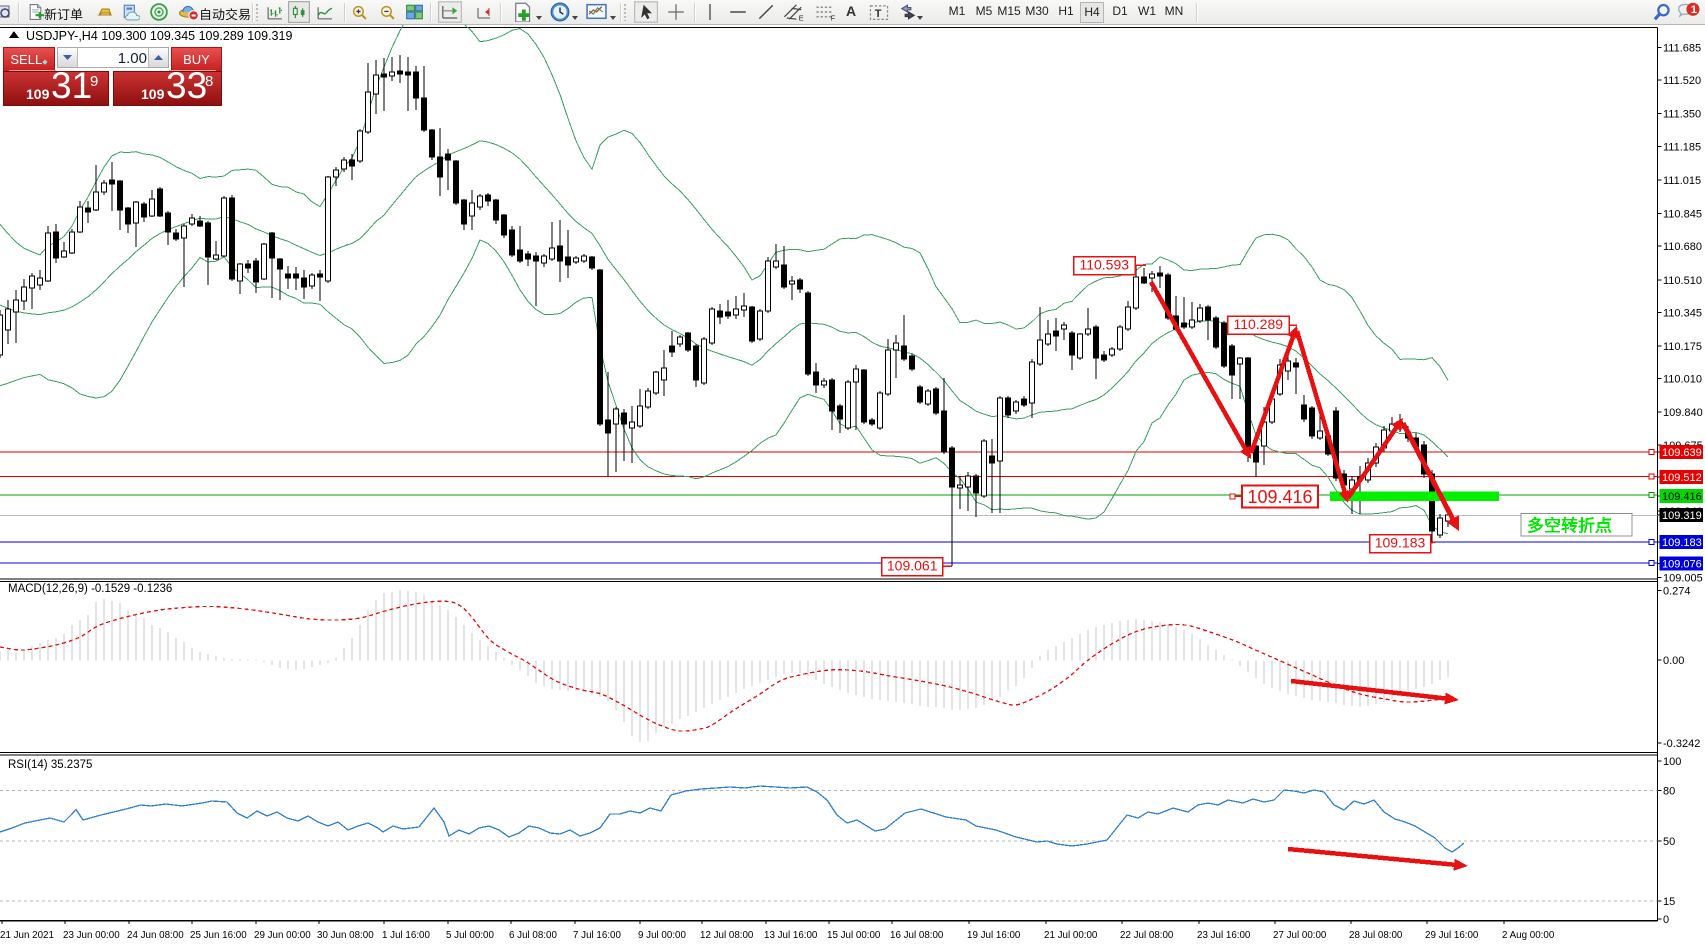 The height and width of the screenshot is (945, 1705). What do you see at coordinates (1682, 516) in the screenshot?
I see `svg-text: 109.319` at bounding box center [1682, 516].